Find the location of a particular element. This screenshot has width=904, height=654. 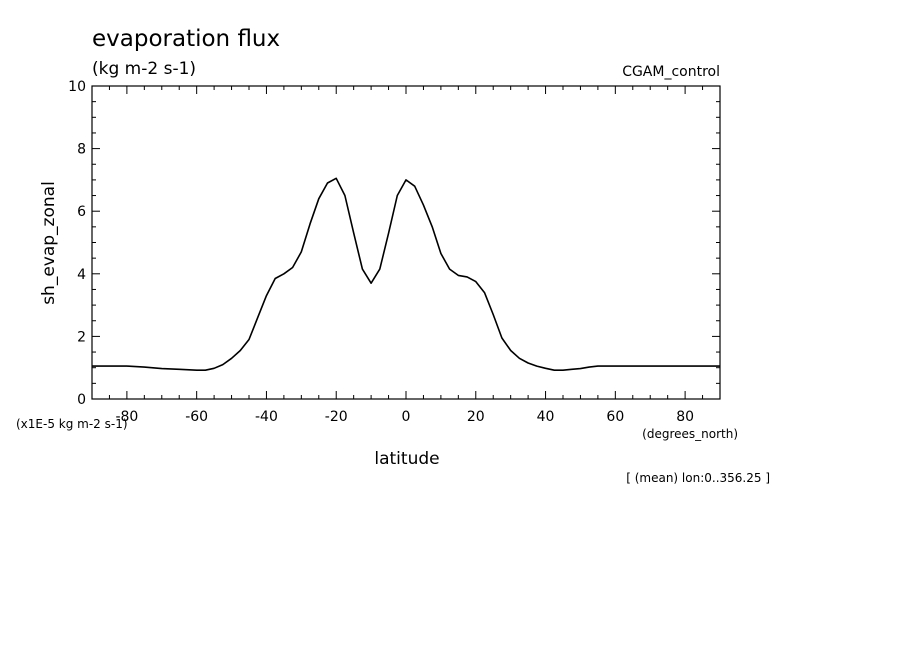

y-tick-label: 6 is located at coordinates (81, 212).